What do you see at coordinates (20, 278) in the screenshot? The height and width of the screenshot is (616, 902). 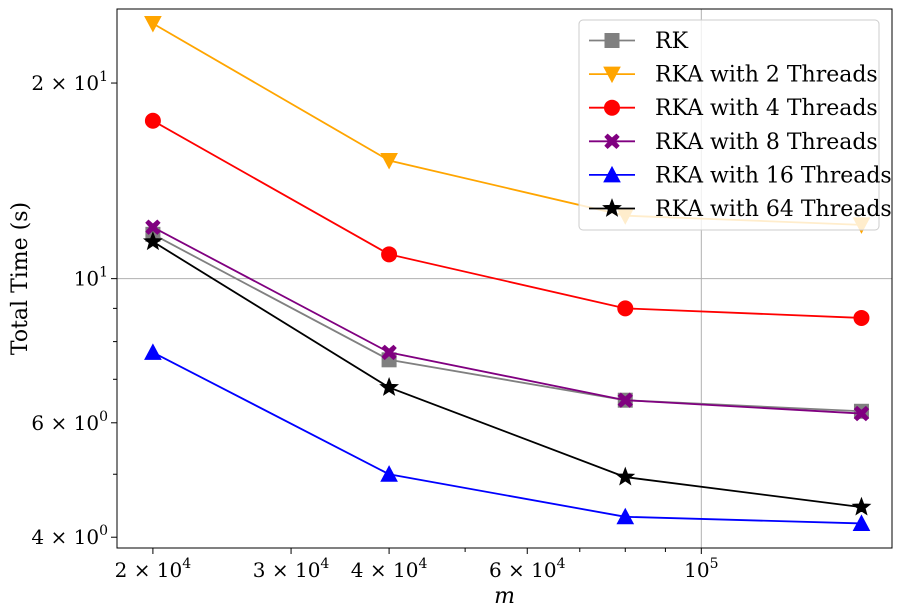 I see `y-axis-title: Total Time (s)` at bounding box center [20, 278].